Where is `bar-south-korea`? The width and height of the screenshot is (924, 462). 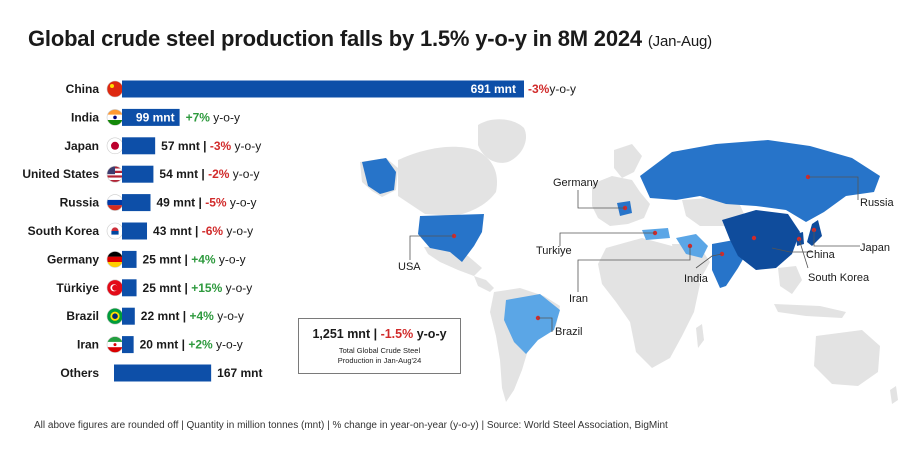 bar-south-korea is located at coordinates (135, 231).